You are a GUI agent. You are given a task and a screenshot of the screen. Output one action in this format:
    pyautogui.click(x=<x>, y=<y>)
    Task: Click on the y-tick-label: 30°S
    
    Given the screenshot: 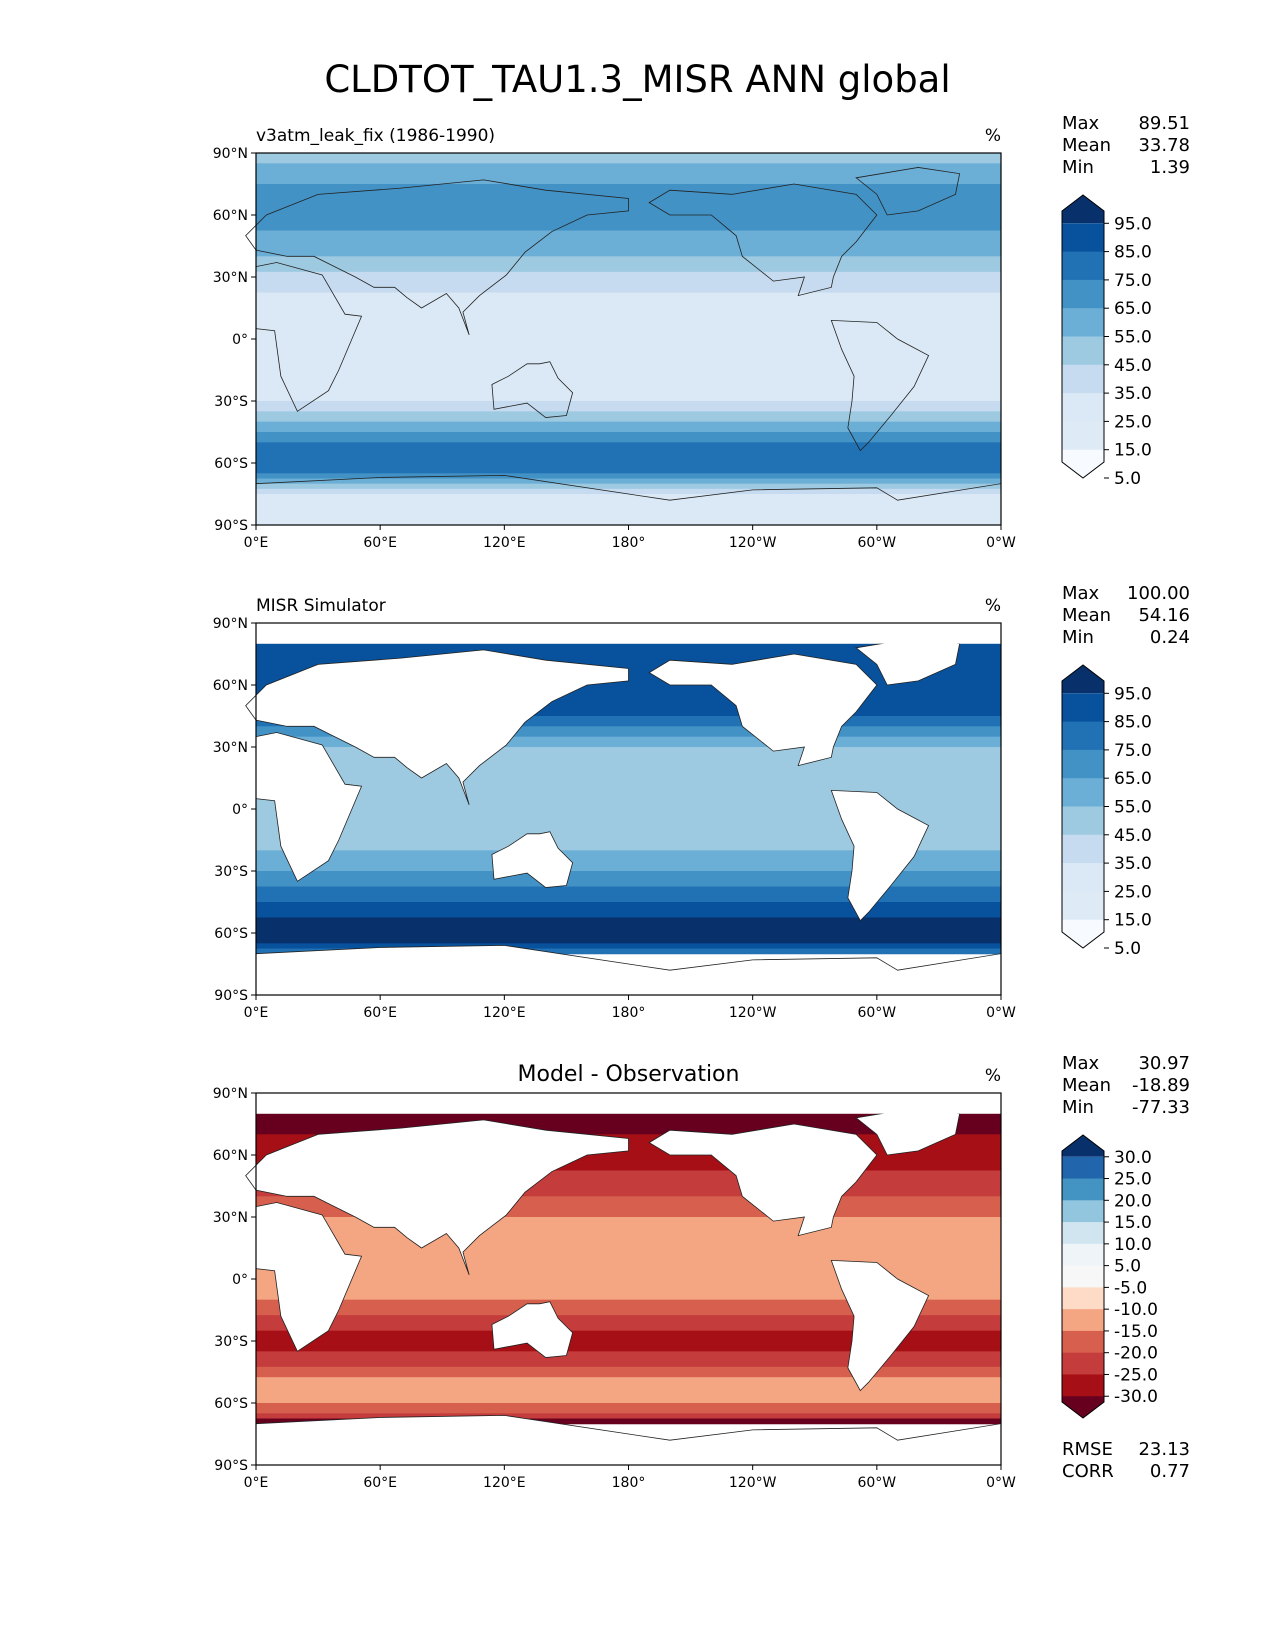 What is the action you would take?
    pyautogui.click(x=231, y=402)
    